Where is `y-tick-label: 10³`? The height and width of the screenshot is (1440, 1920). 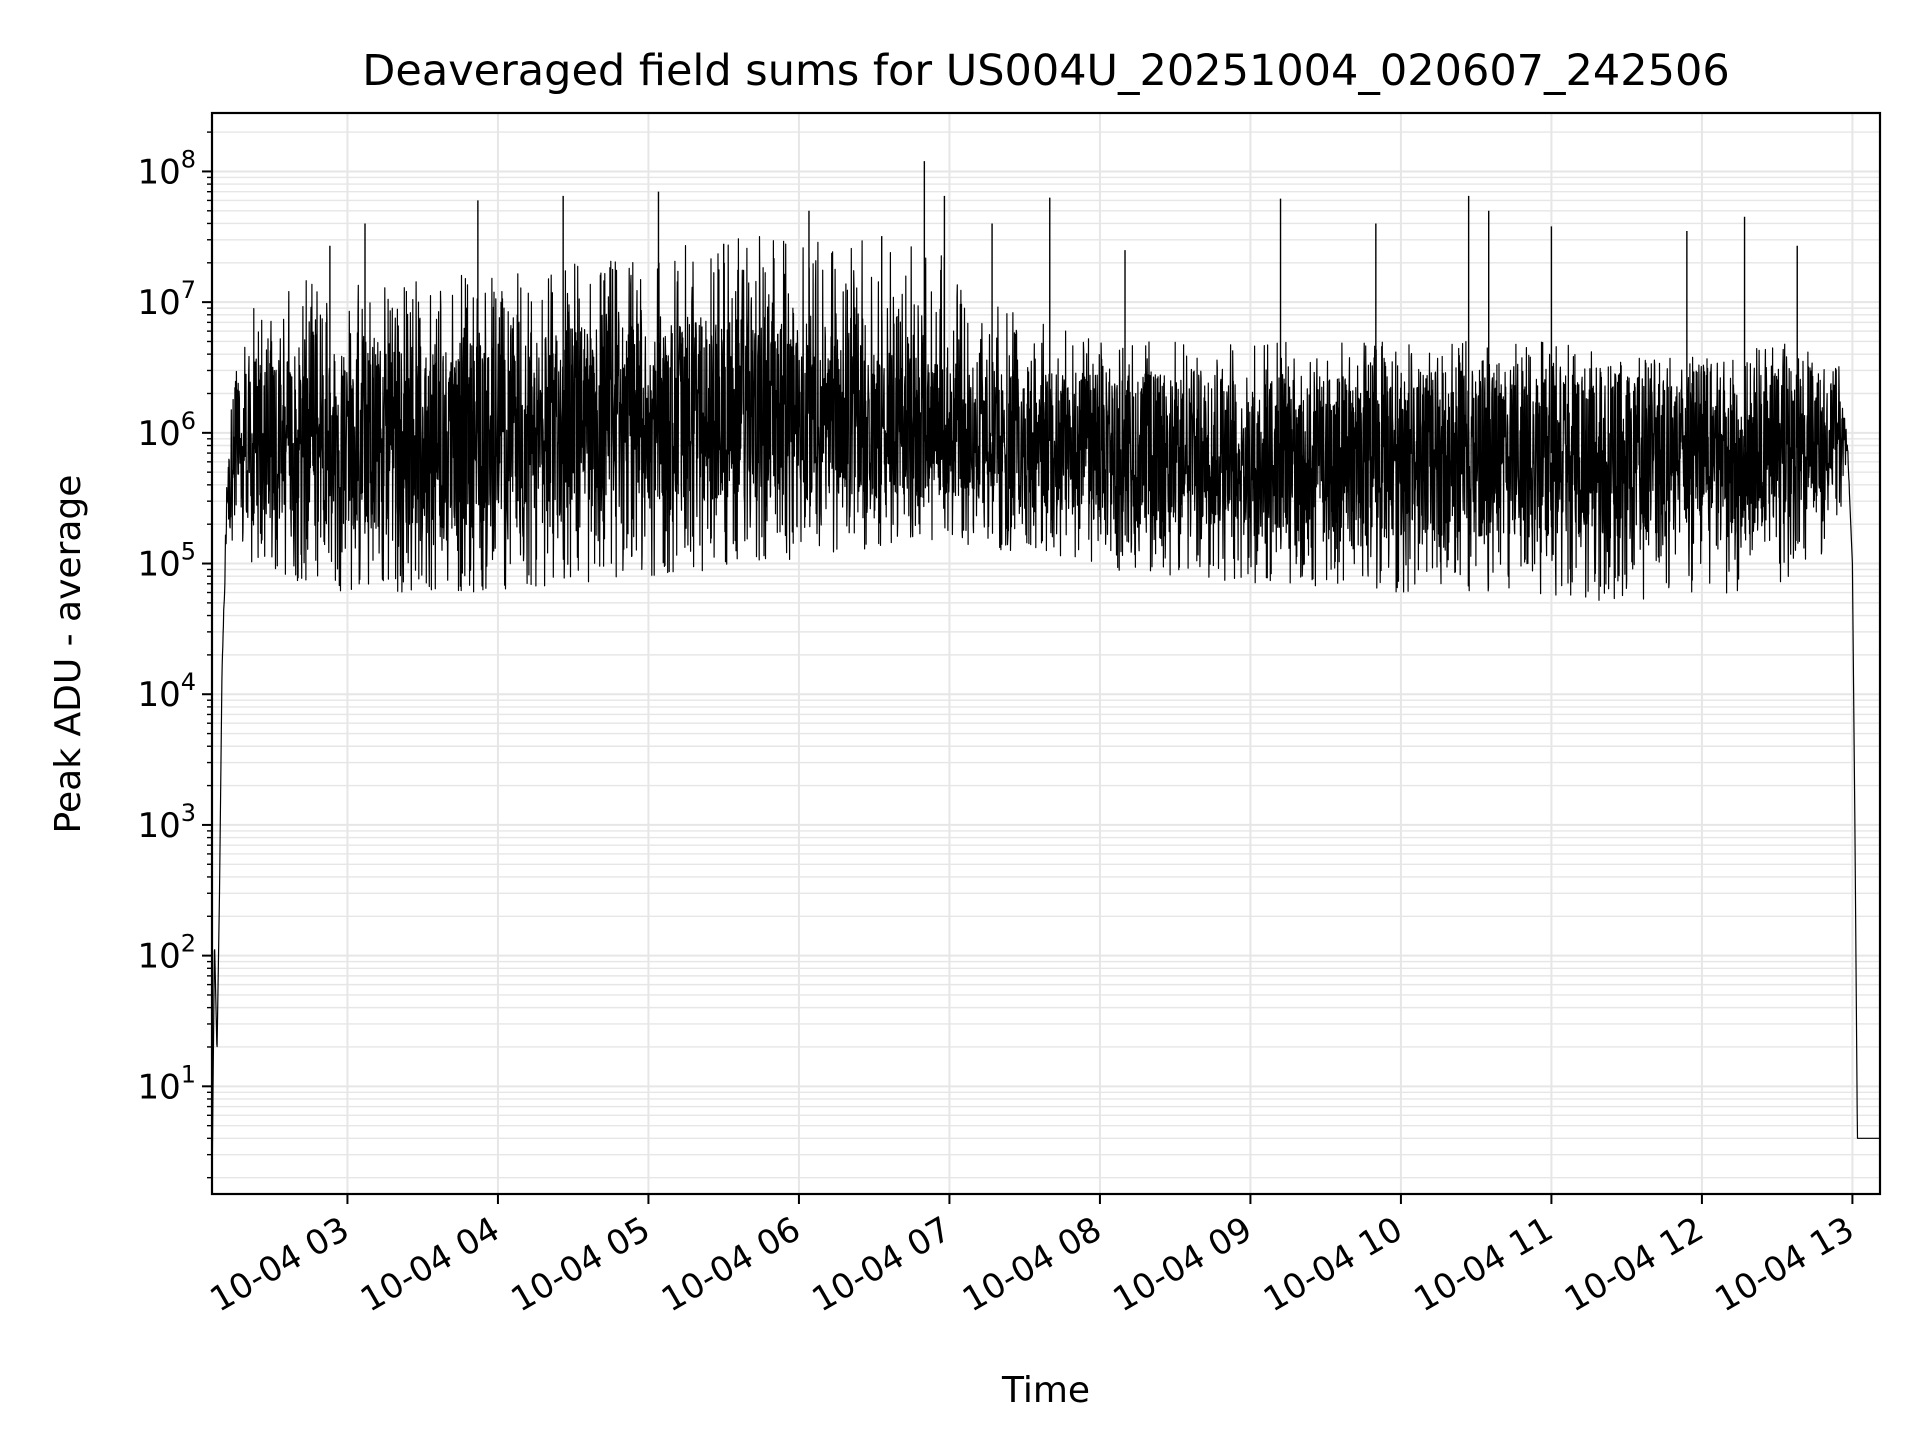
y-tick-label: 10³ is located at coordinates (166, 822).